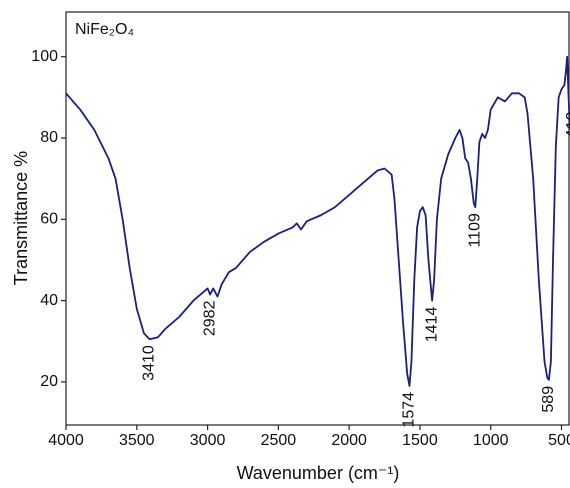 The image size is (570, 488). What do you see at coordinates (49, 219) in the screenshot?
I see `y-tick-label: 60` at bounding box center [49, 219].